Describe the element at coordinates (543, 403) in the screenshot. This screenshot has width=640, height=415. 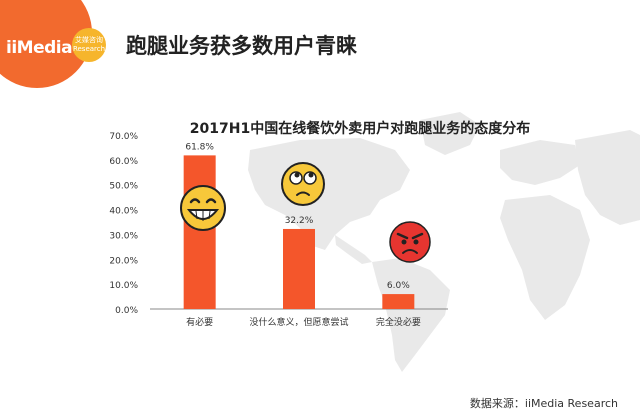
I see `source-note: 数据来源：iiMedia Research` at that location.